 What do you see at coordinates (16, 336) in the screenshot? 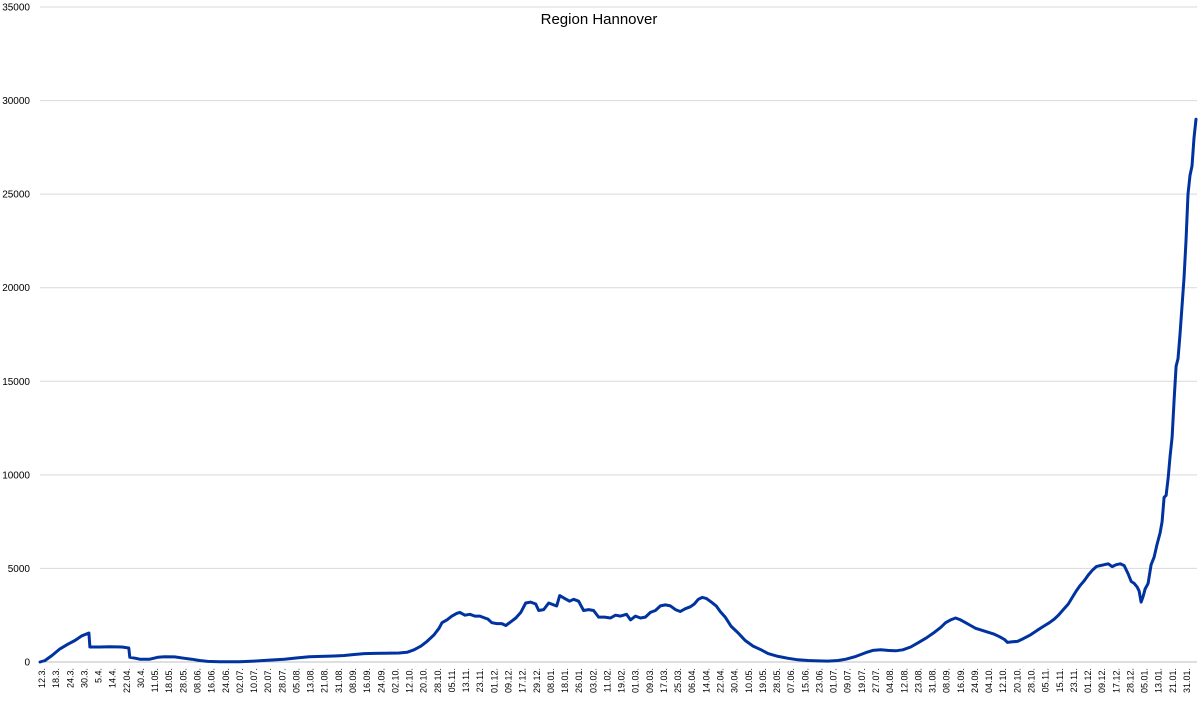
I see `y-axis-tick-labels: 0 5000 10000 15000 20000 25000 30000 35000` at bounding box center [16, 336].